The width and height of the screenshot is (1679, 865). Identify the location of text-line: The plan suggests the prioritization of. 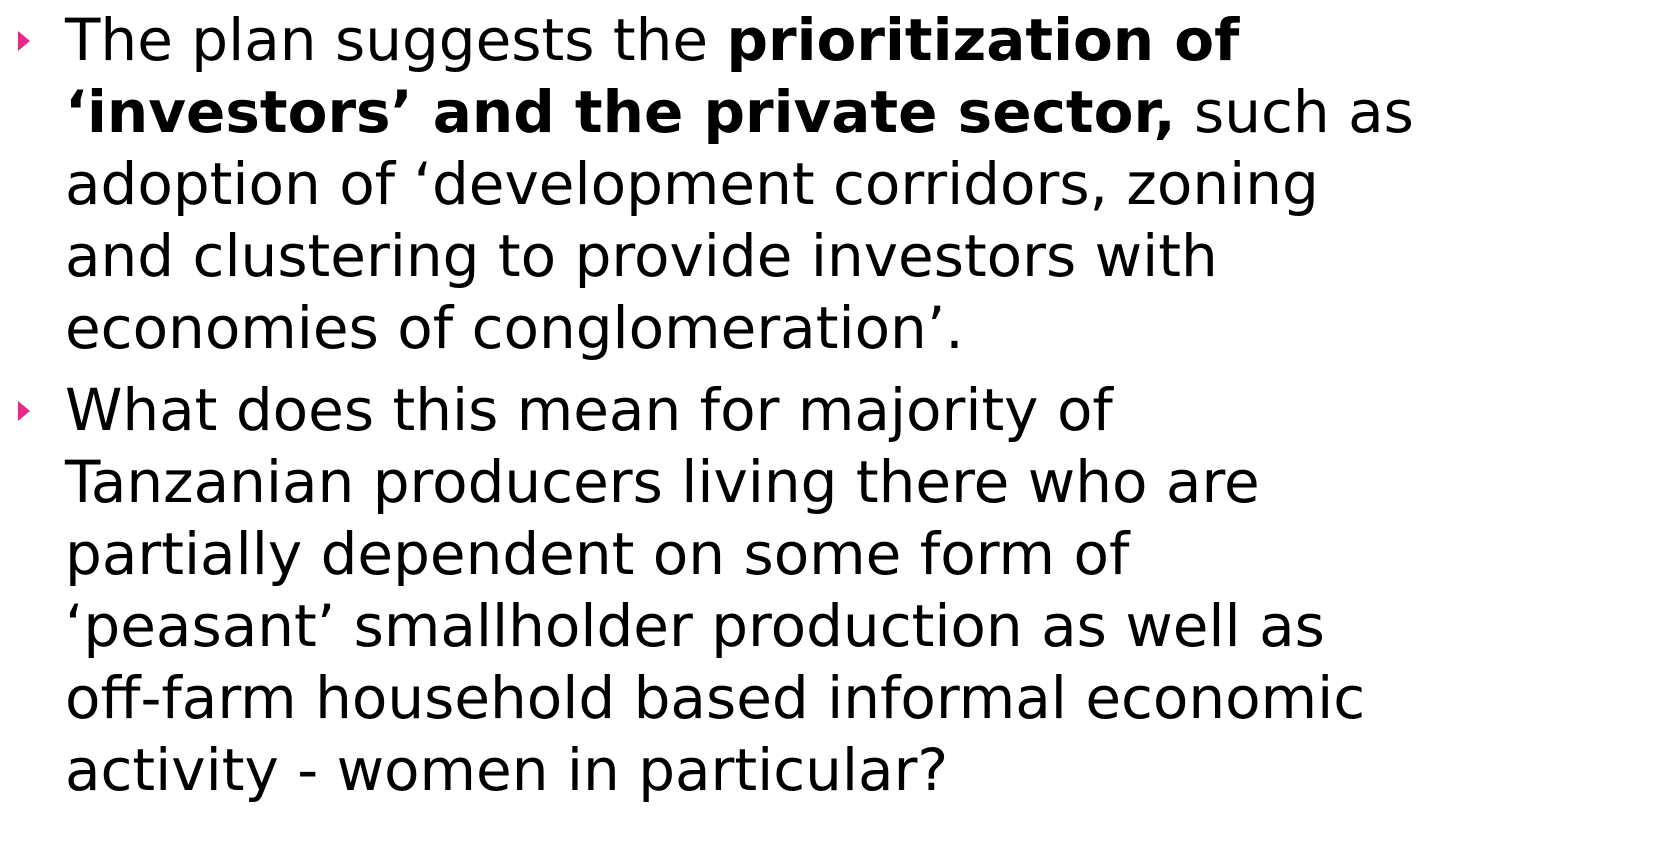
(872, 40).